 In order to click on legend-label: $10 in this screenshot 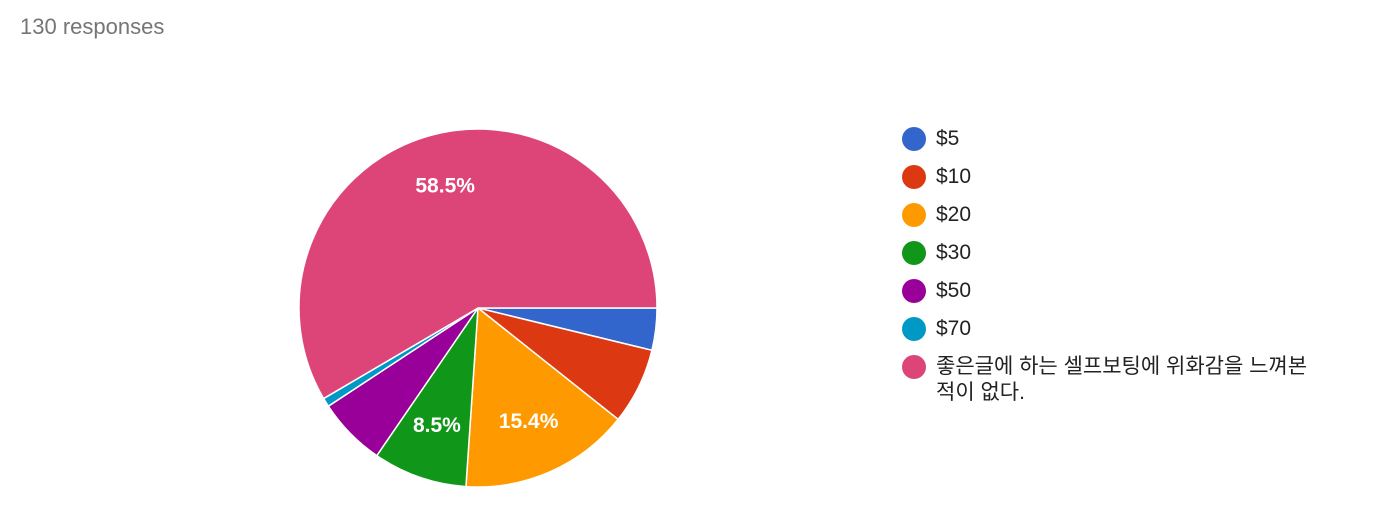, I will do `click(954, 176)`.